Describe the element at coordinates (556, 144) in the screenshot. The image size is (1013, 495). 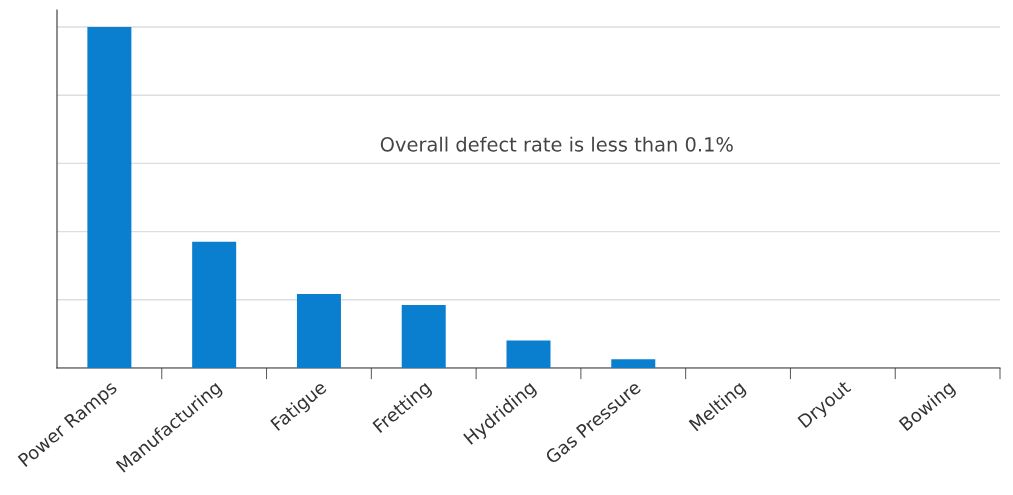
I see `annotation: Overall defect rate is less than 0.1%` at that location.